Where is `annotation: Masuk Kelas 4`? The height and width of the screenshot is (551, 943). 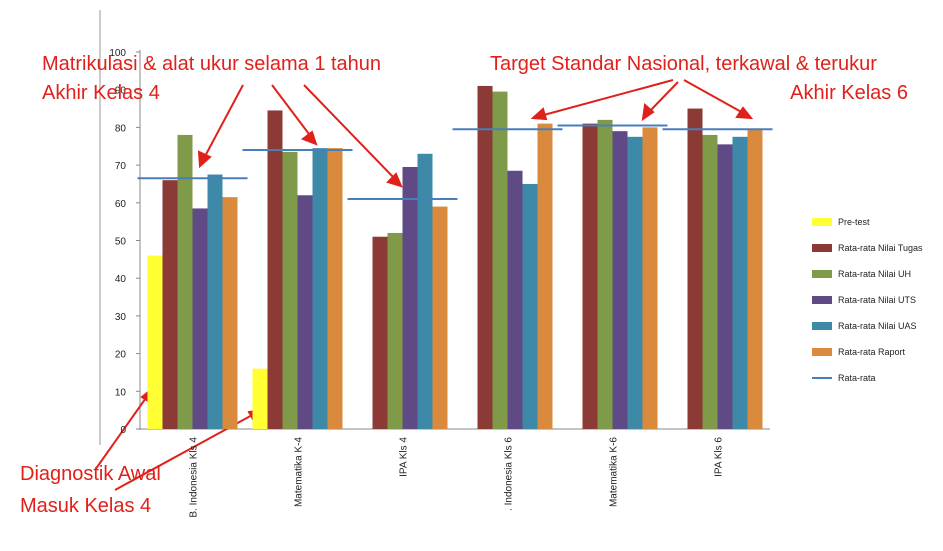
annotation: Masuk Kelas 4 is located at coordinates (85, 506).